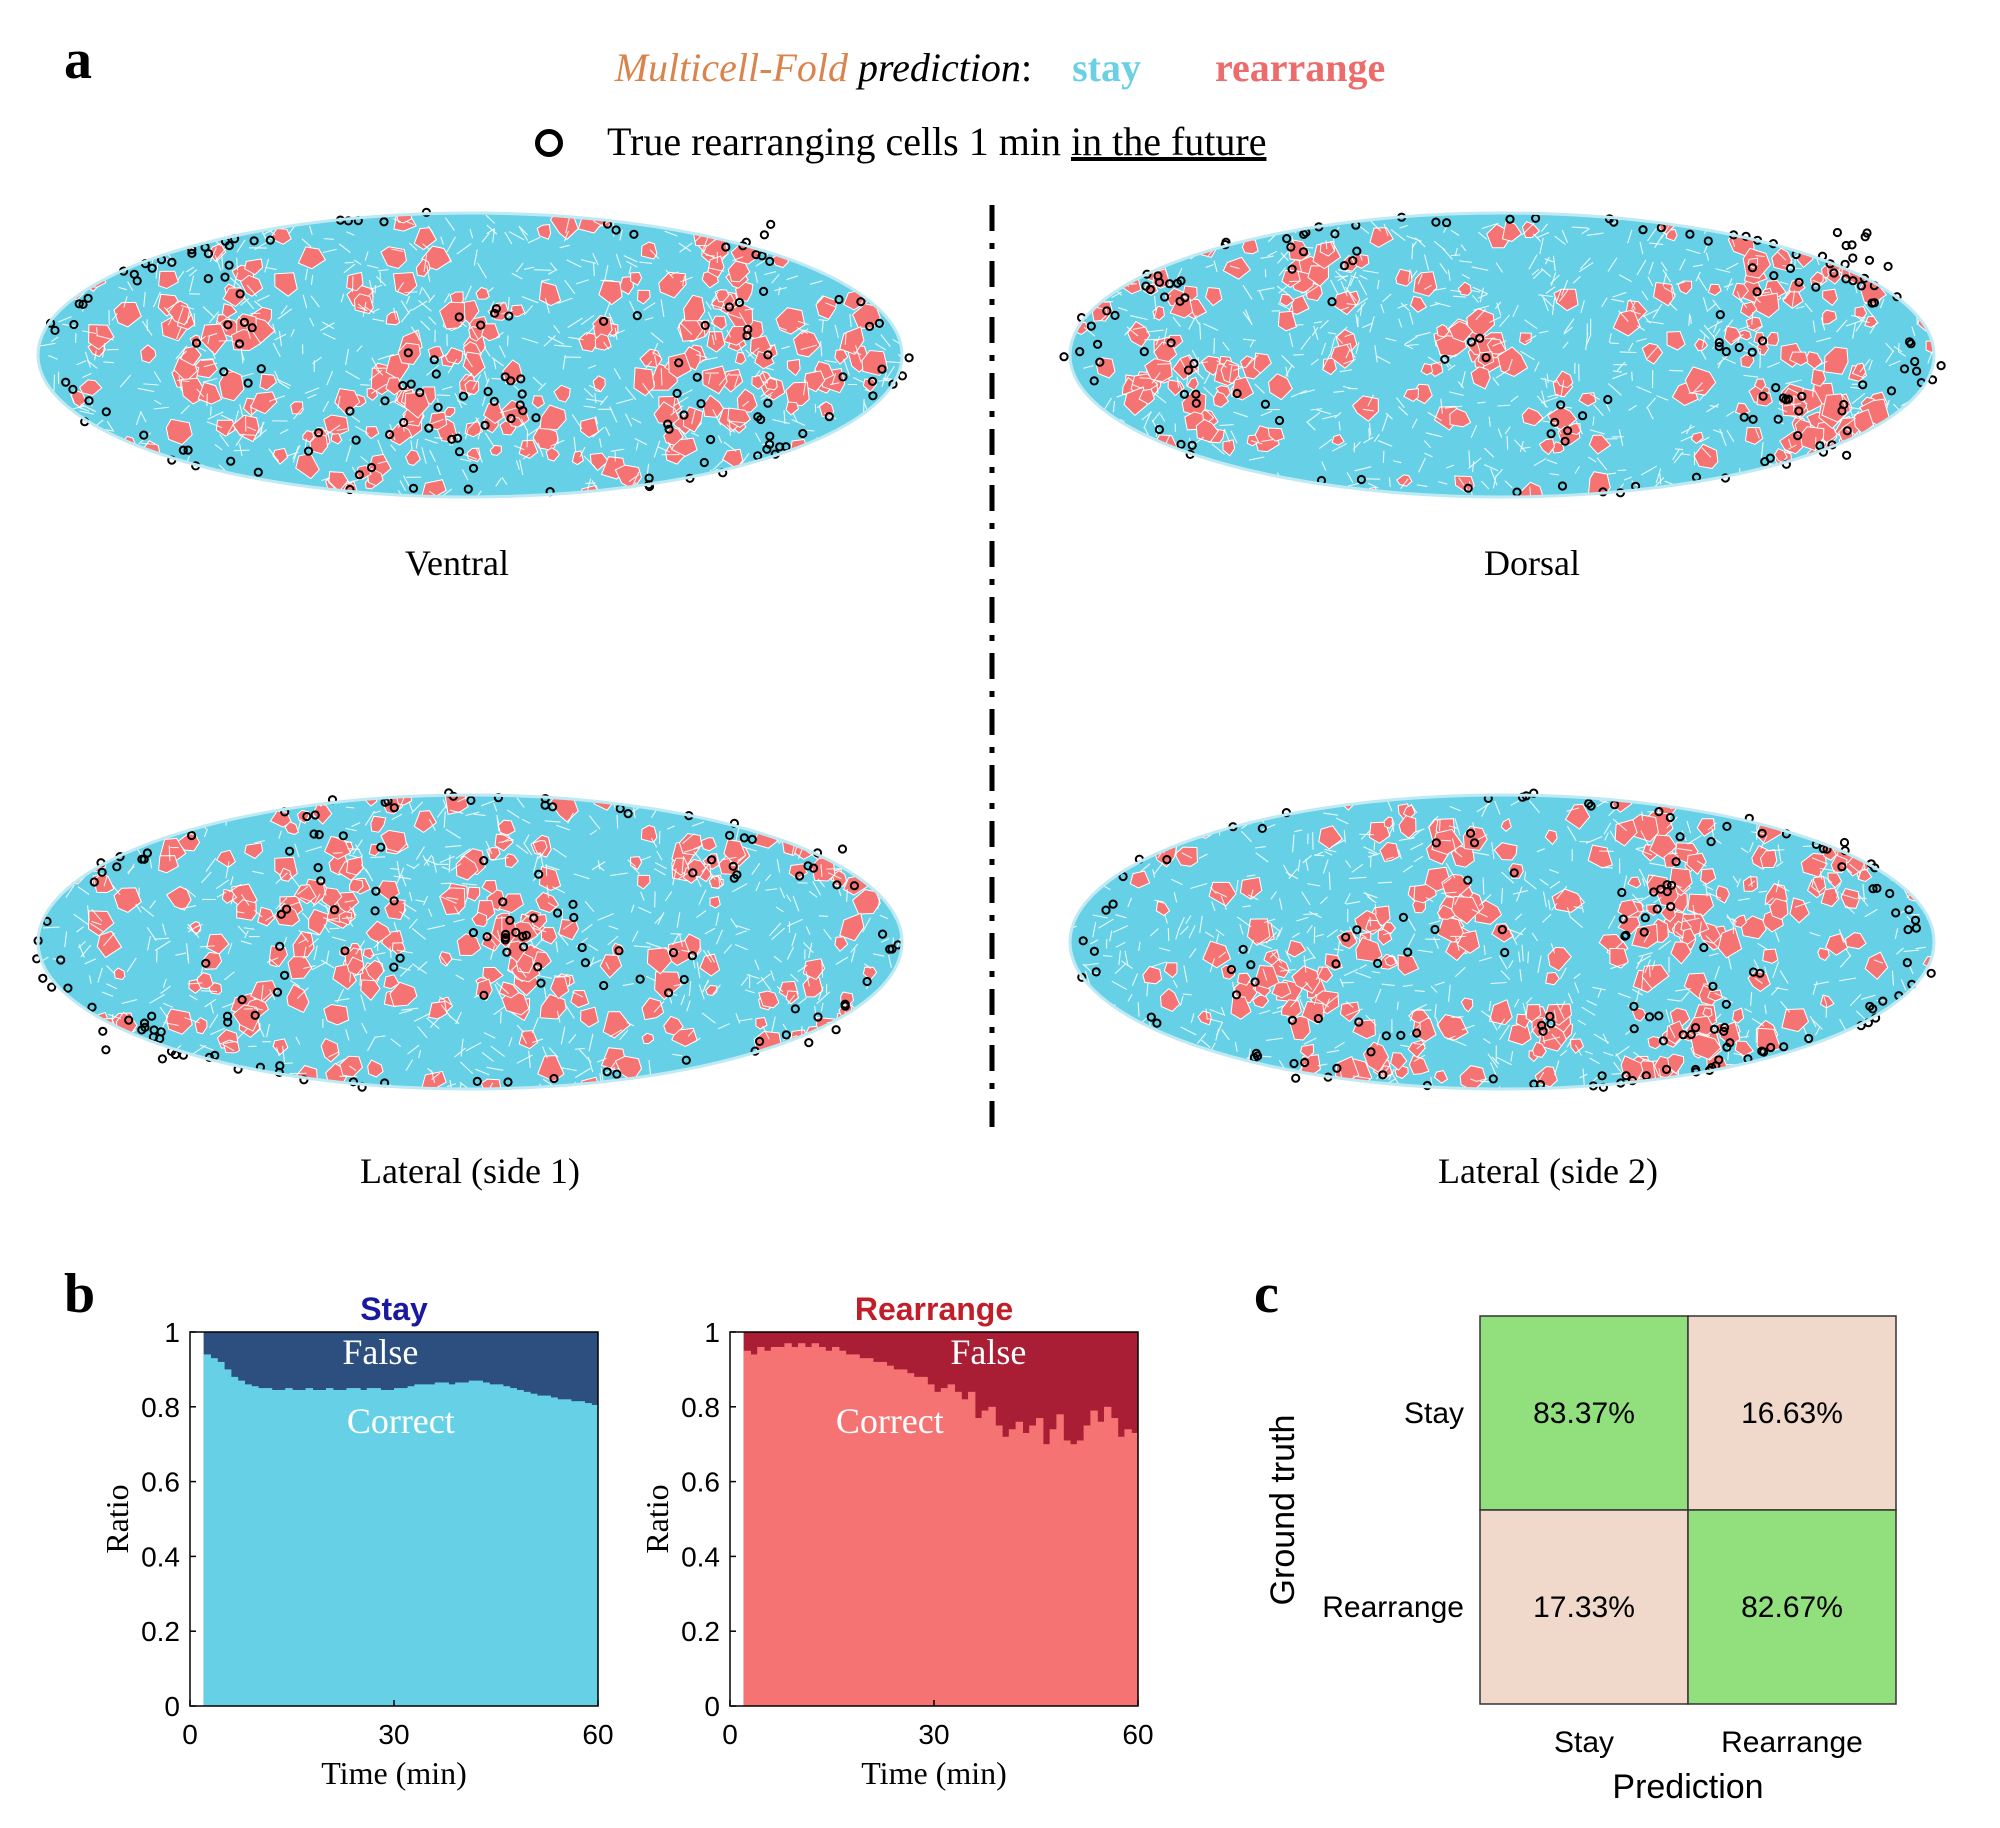  Describe the element at coordinates (700, 1631) in the screenshot. I see `y-tick-label: 0.2` at that location.